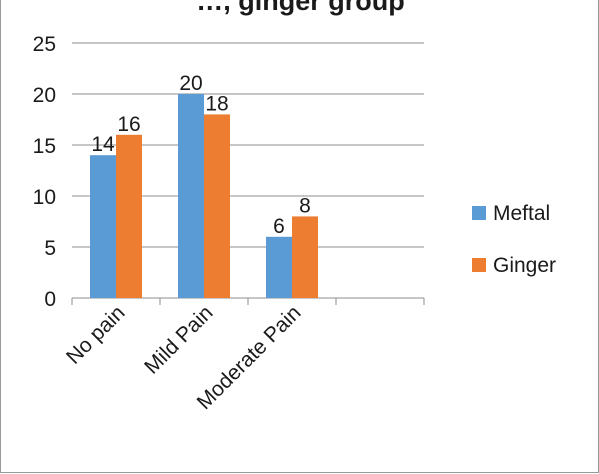  Describe the element at coordinates (305, 205) in the screenshot. I see `data-label: 8` at that location.